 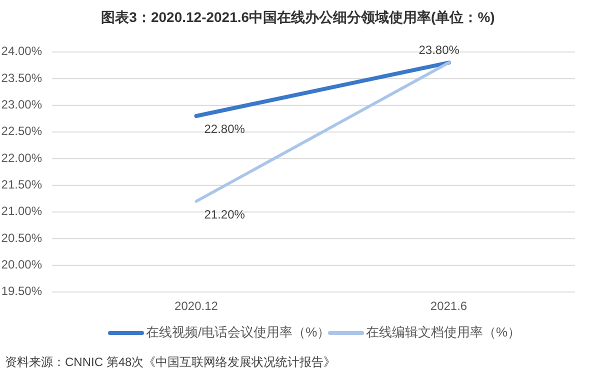 What do you see at coordinates (225, 129) in the screenshot?
I see `data-label: 22.80%` at bounding box center [225, 129].